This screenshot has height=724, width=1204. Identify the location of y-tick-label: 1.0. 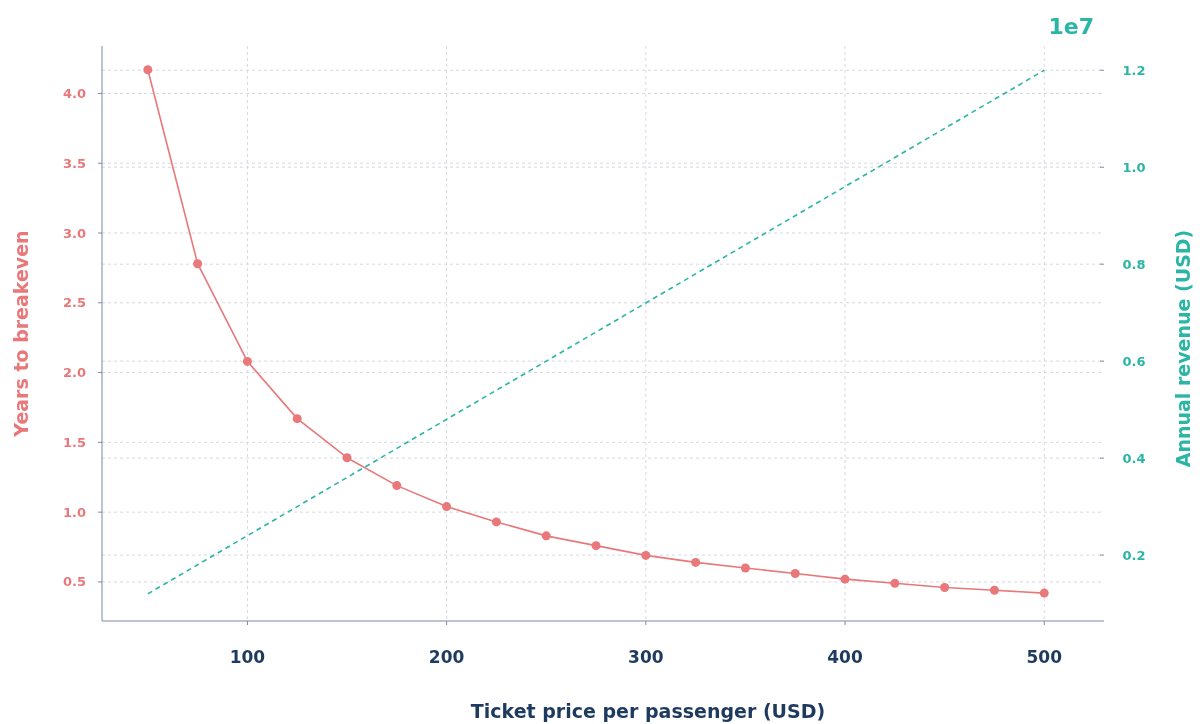
(74, 512).